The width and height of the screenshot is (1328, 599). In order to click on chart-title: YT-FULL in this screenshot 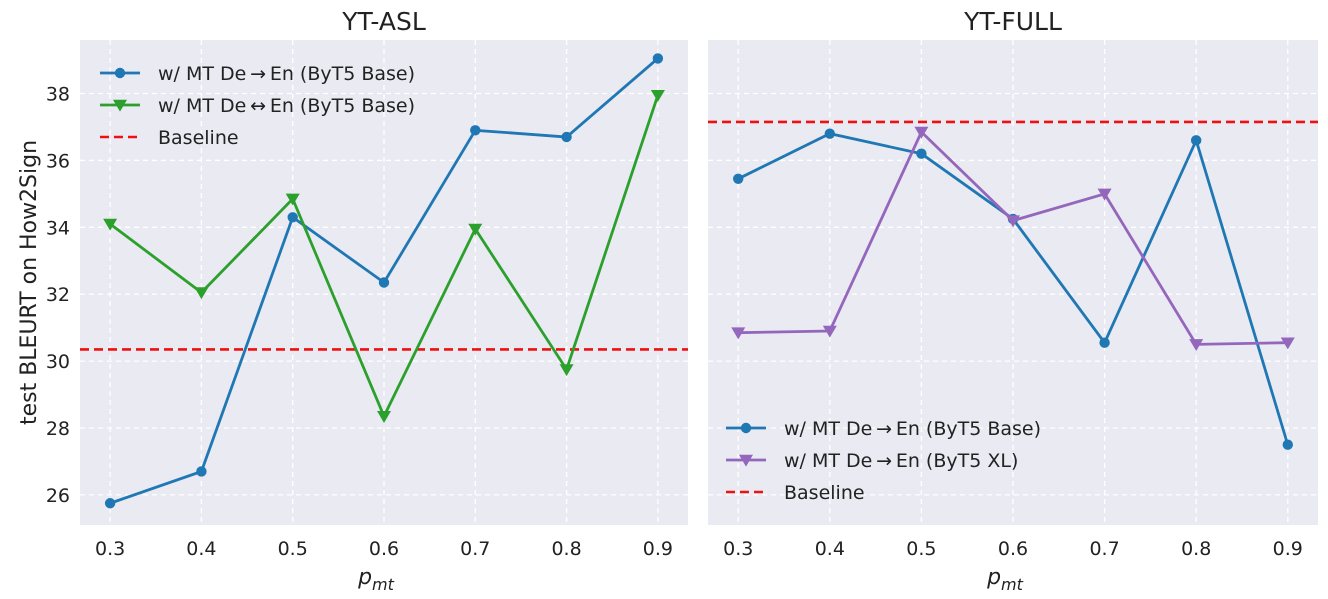, I will do `click(1012, 21)`.